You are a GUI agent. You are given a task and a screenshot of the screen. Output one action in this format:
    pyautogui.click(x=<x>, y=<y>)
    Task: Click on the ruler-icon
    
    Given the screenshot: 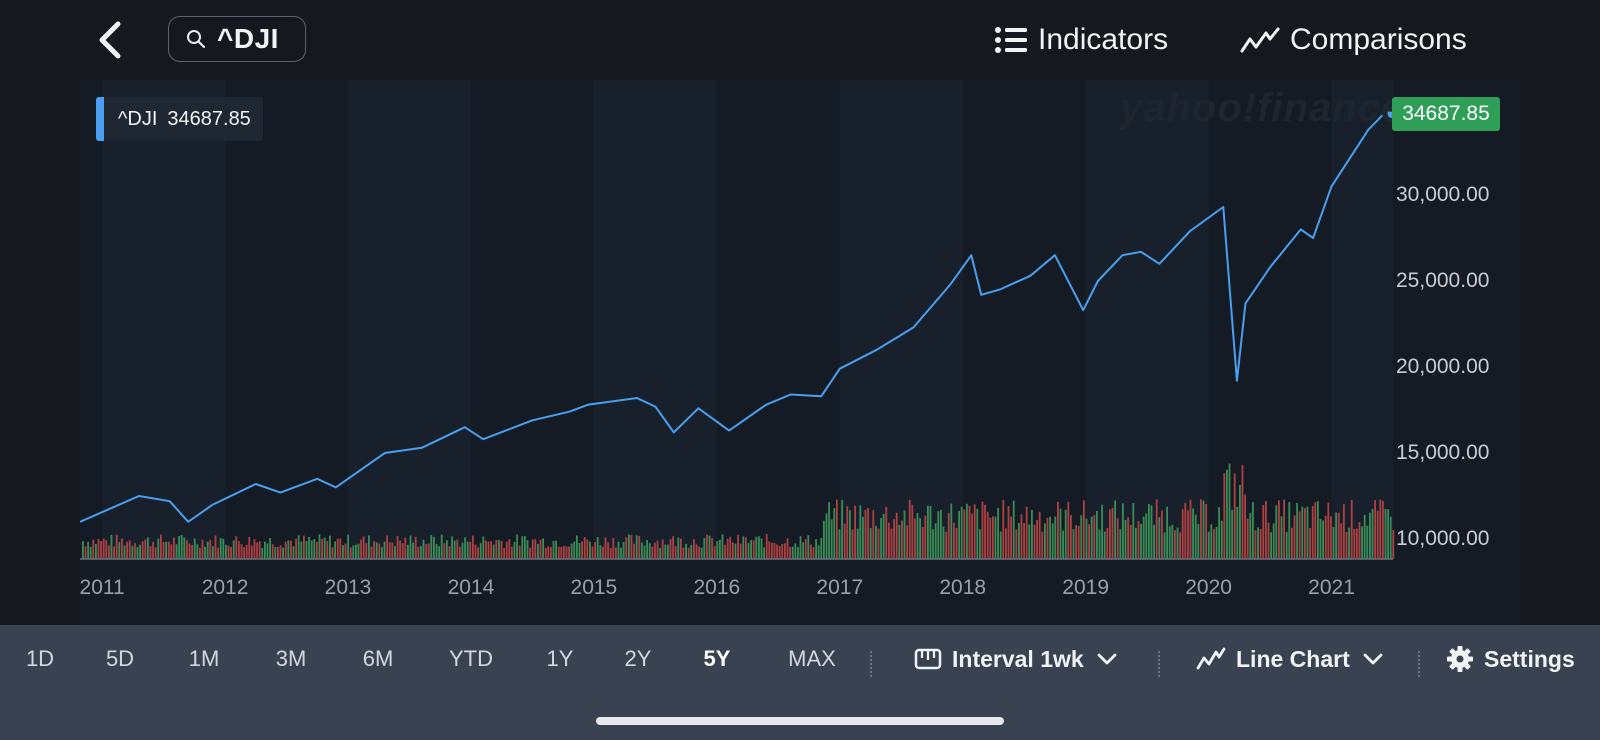 What is the action you would take?
    pyautogui.click(x=928, y=659)
    